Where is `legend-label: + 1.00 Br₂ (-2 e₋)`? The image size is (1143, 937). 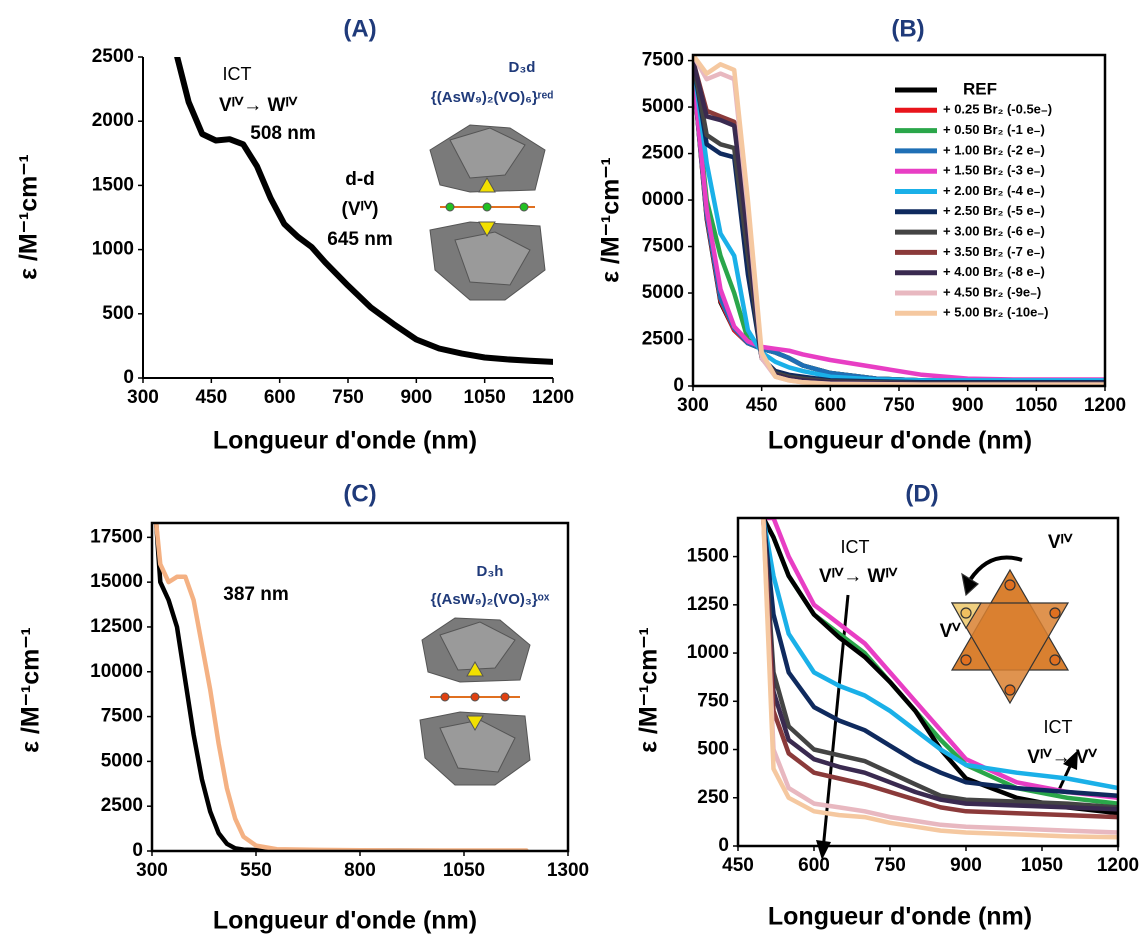 legend-label: + 1.00 Br₂ (-2 e₋) is located at coordinates (994, 149).